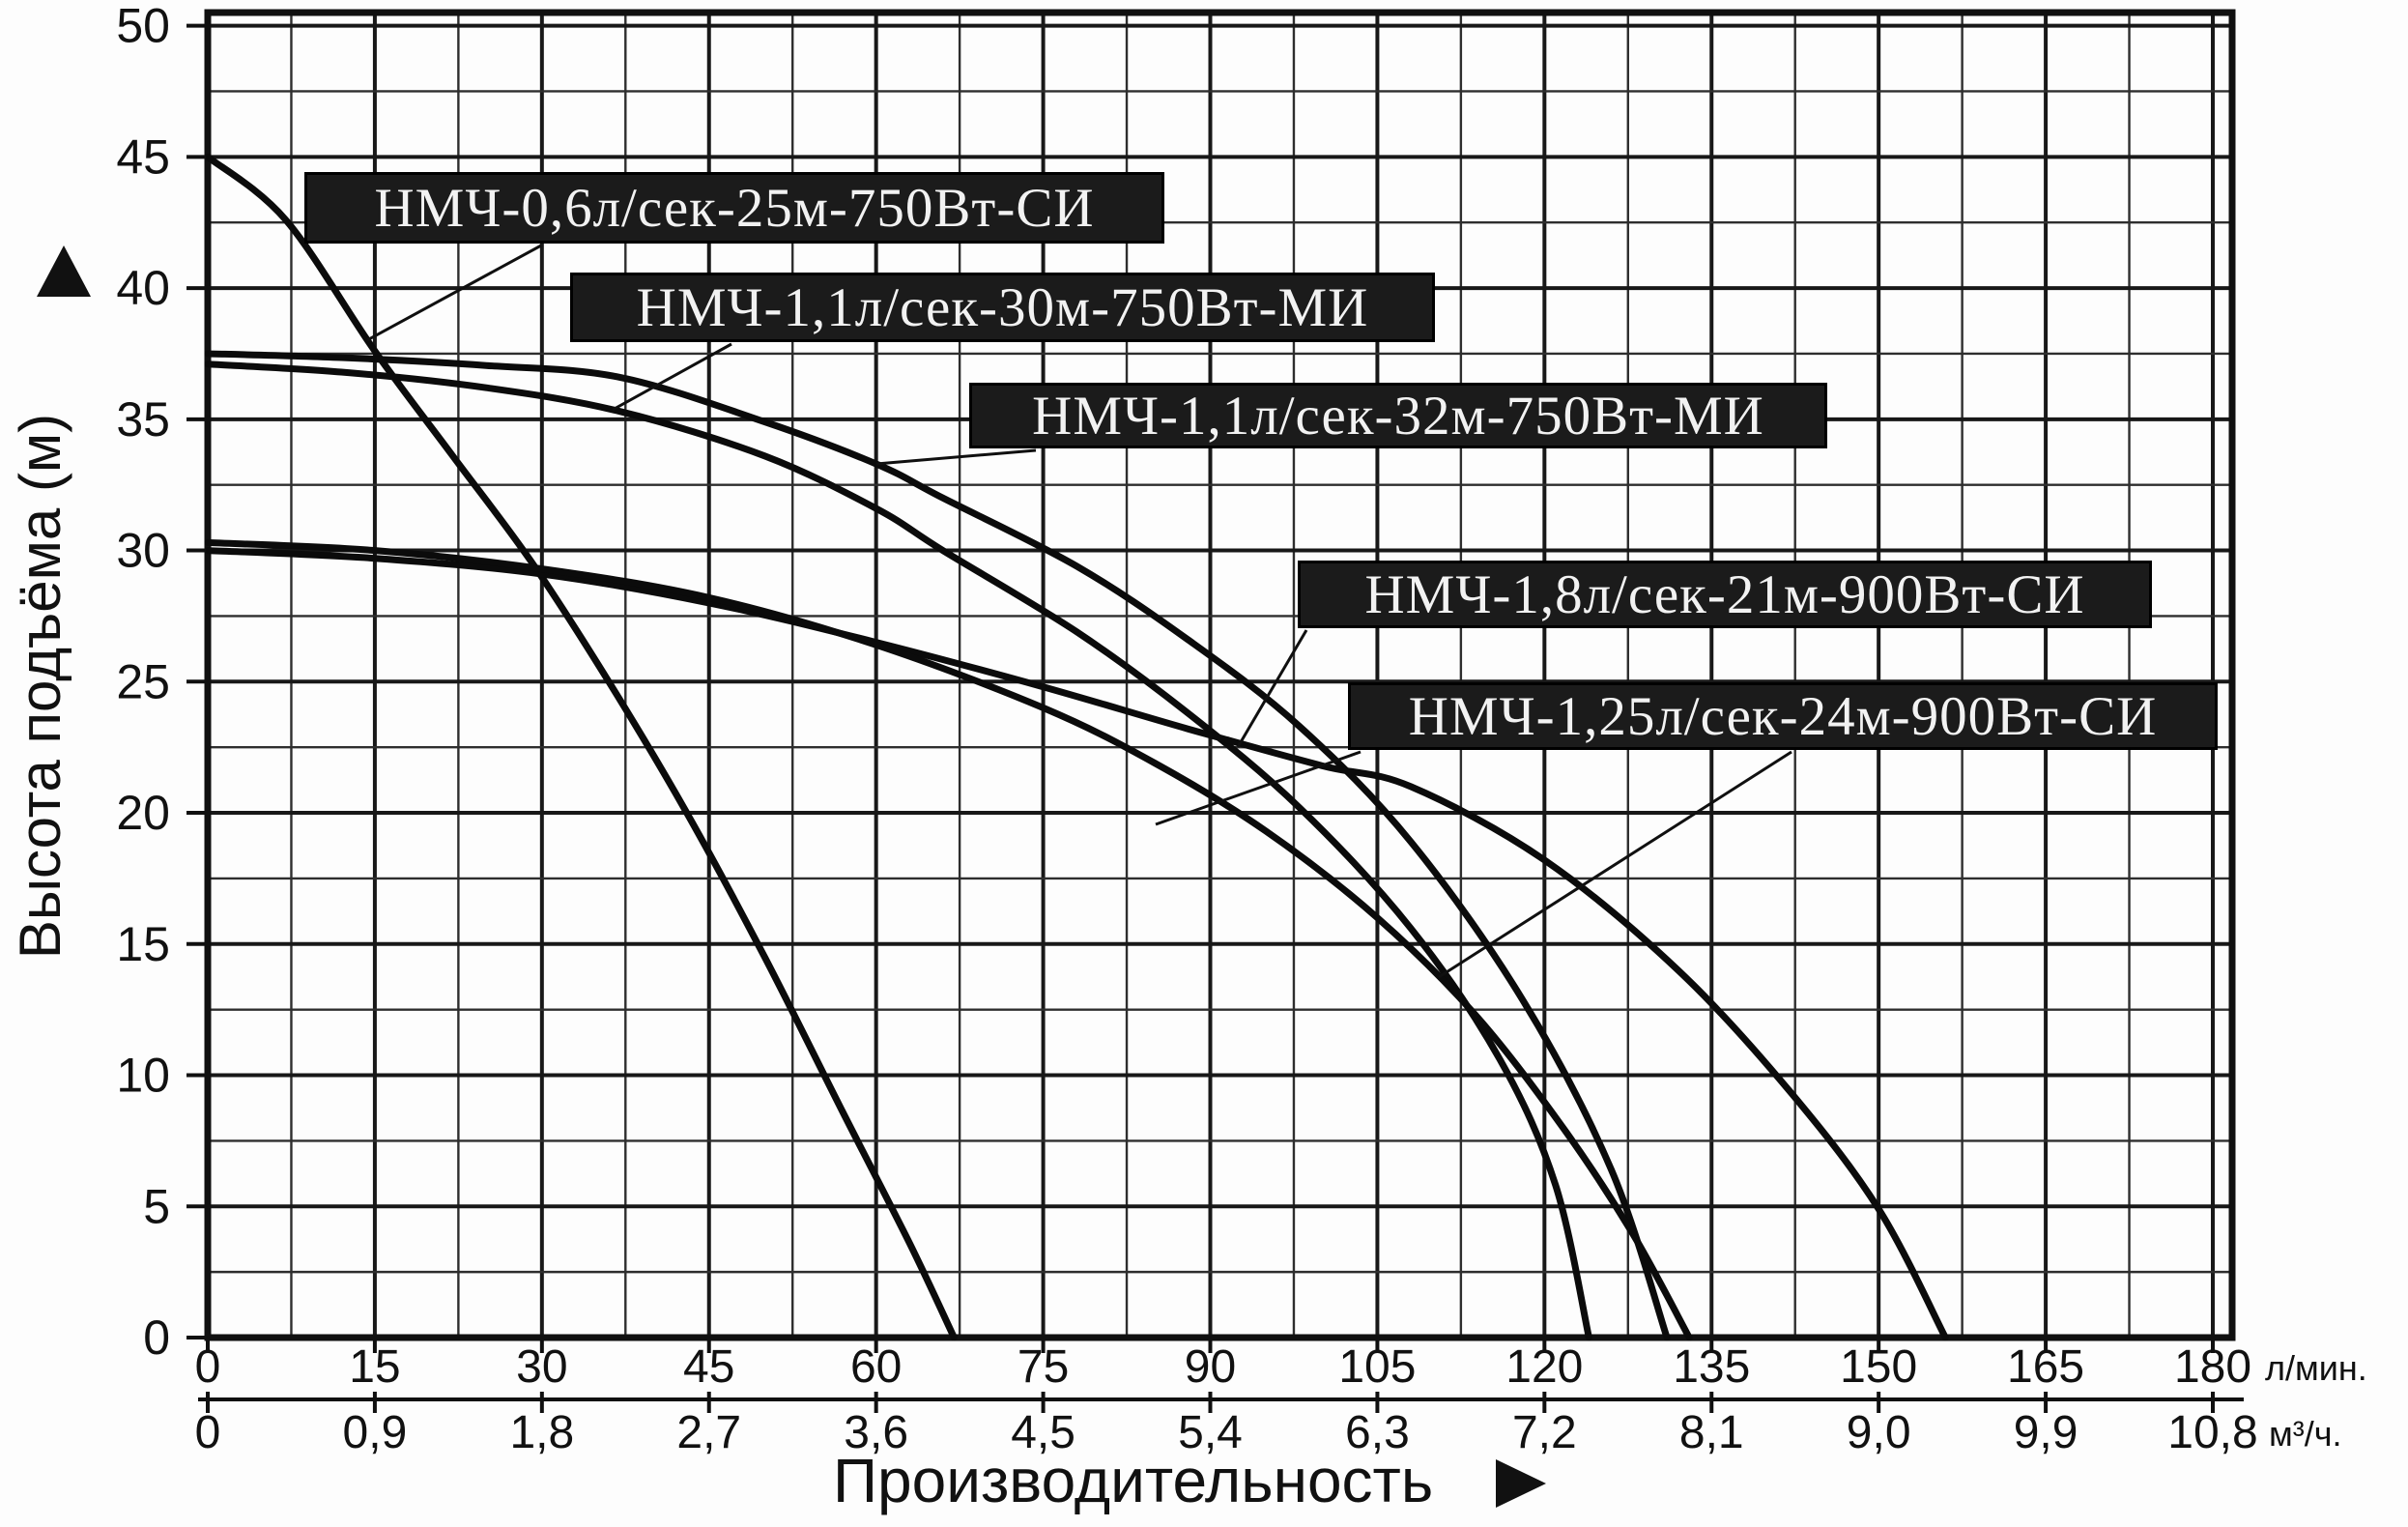 The width and height of the screenshot is (2408, 1527). What do you see at coordinates (1003, 307) in the screenshot?
I see `curve-label-2: НМЧ-1,1л/сек-30м-750Вт-МИ` at bounding box center [1003, 307].